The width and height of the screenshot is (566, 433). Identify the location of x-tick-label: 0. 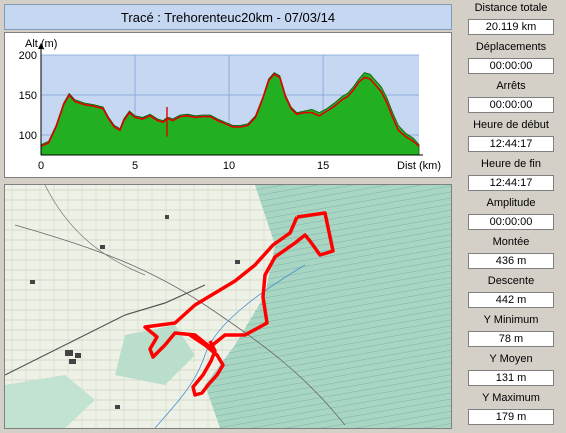
(41, 166).